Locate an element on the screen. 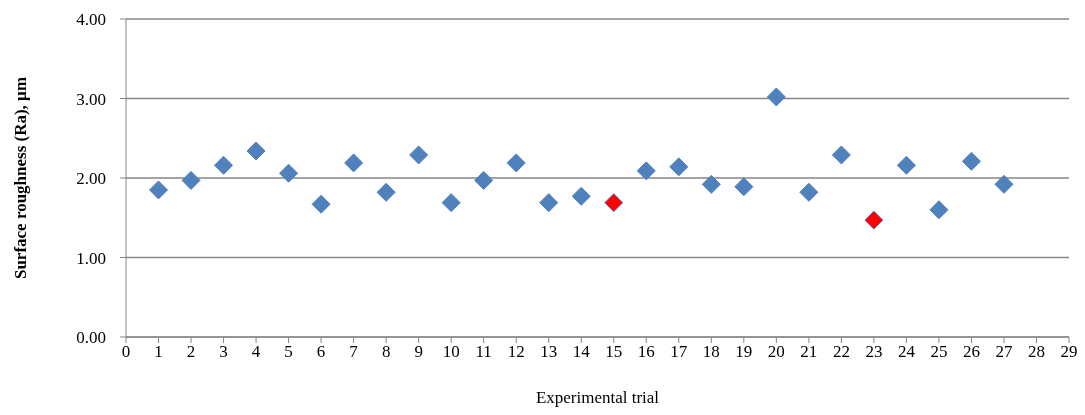  x-tick-label: 8 is located at coordinates (386, 352).